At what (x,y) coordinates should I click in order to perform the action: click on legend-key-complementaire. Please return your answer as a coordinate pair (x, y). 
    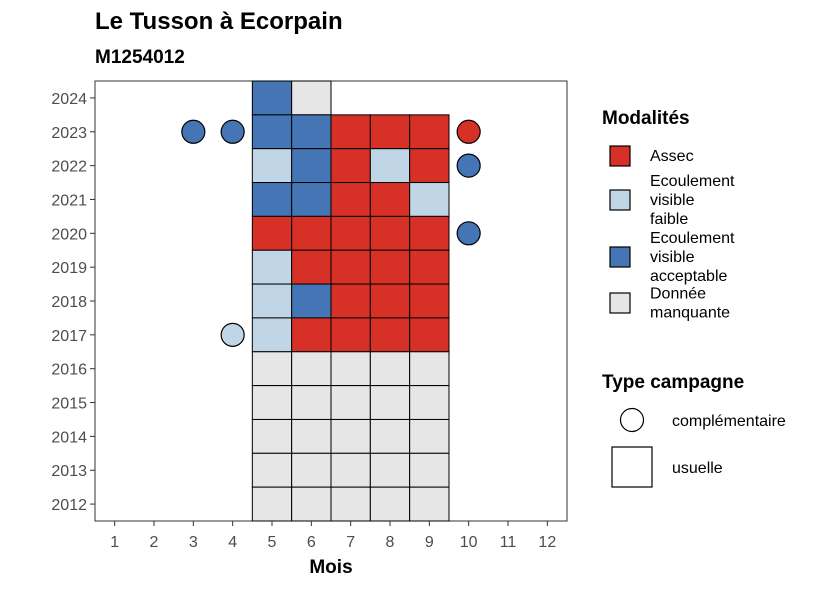
    Looking at the image, I should click on (632, 420).